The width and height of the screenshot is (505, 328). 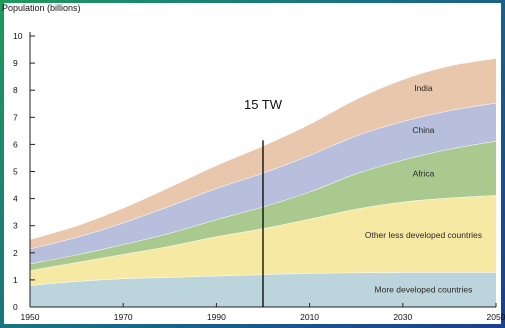 I want to click on y-tick-label: 2, so click(x=15, y=253).